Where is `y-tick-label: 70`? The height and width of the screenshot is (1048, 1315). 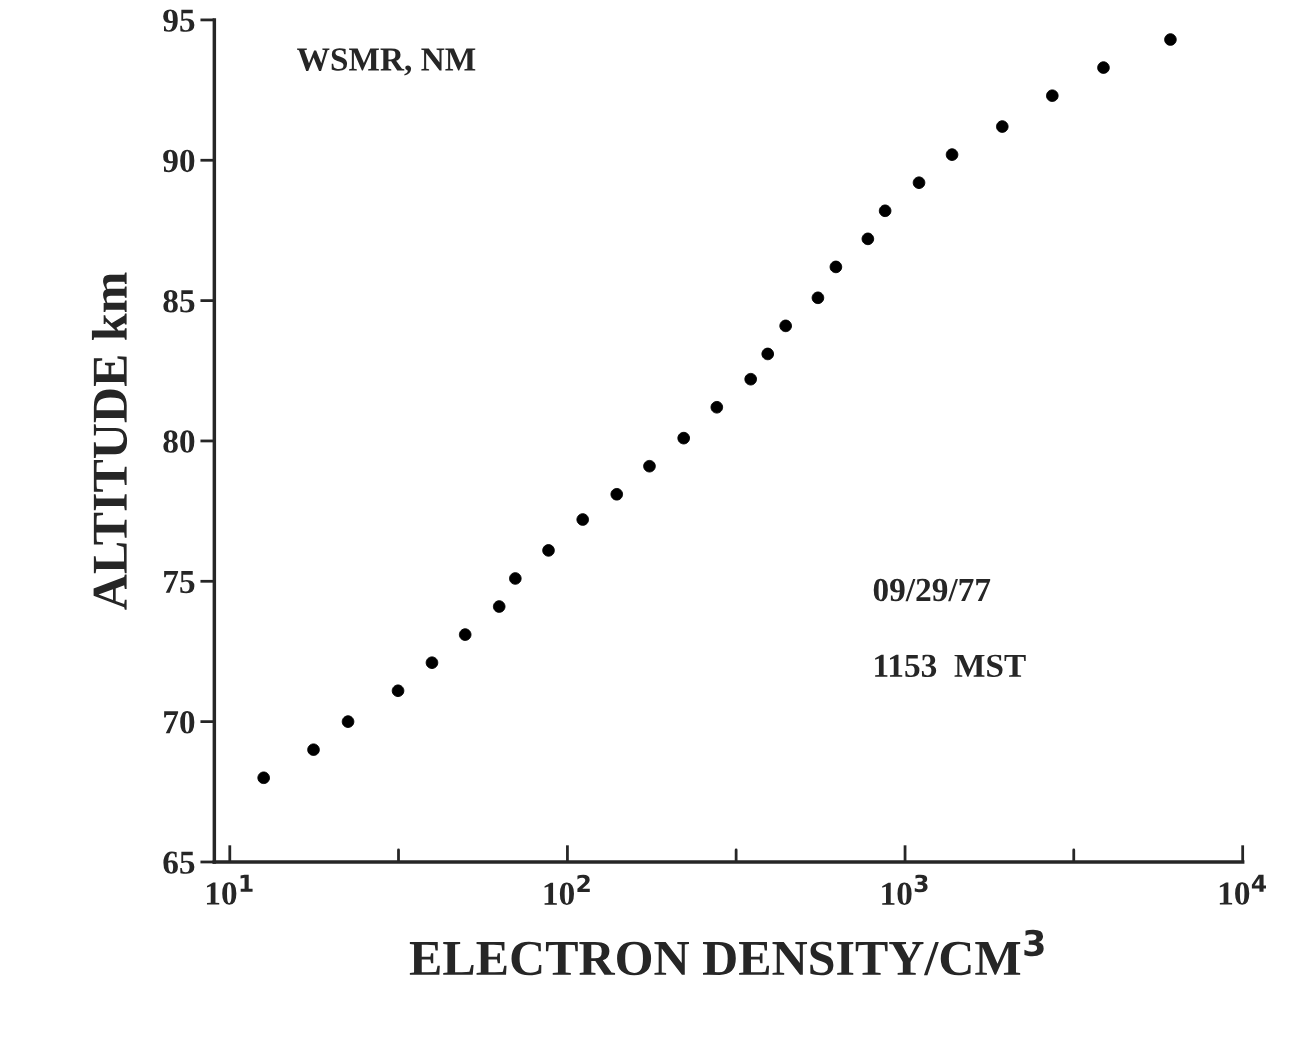
y-tick-label: 70 is located at coordinates (179, 722).